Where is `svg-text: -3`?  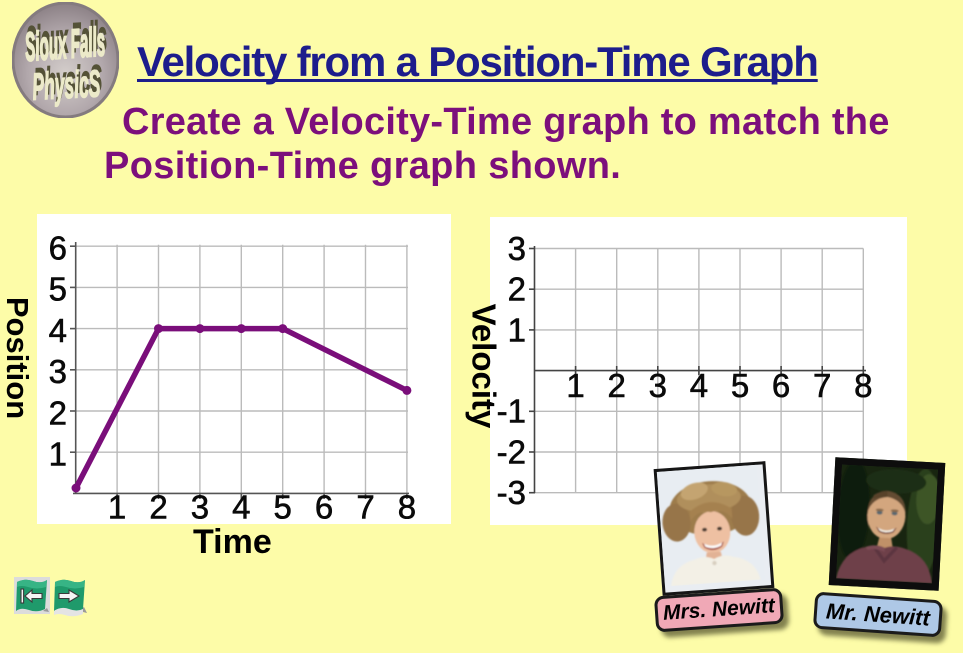 svg-text: -3 is located at coordinates (511, 492).